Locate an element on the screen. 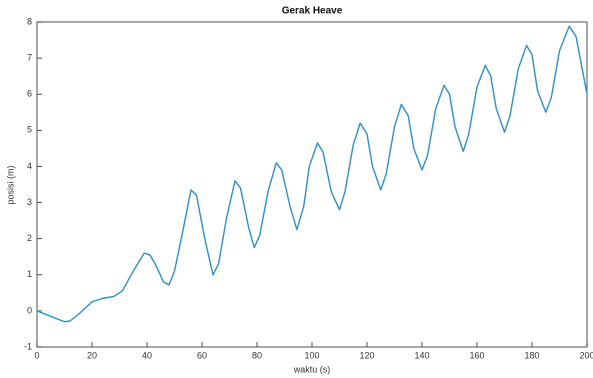 The image size is (593, 378). y-tick-label: 0 is located at coordinates (29, 310).